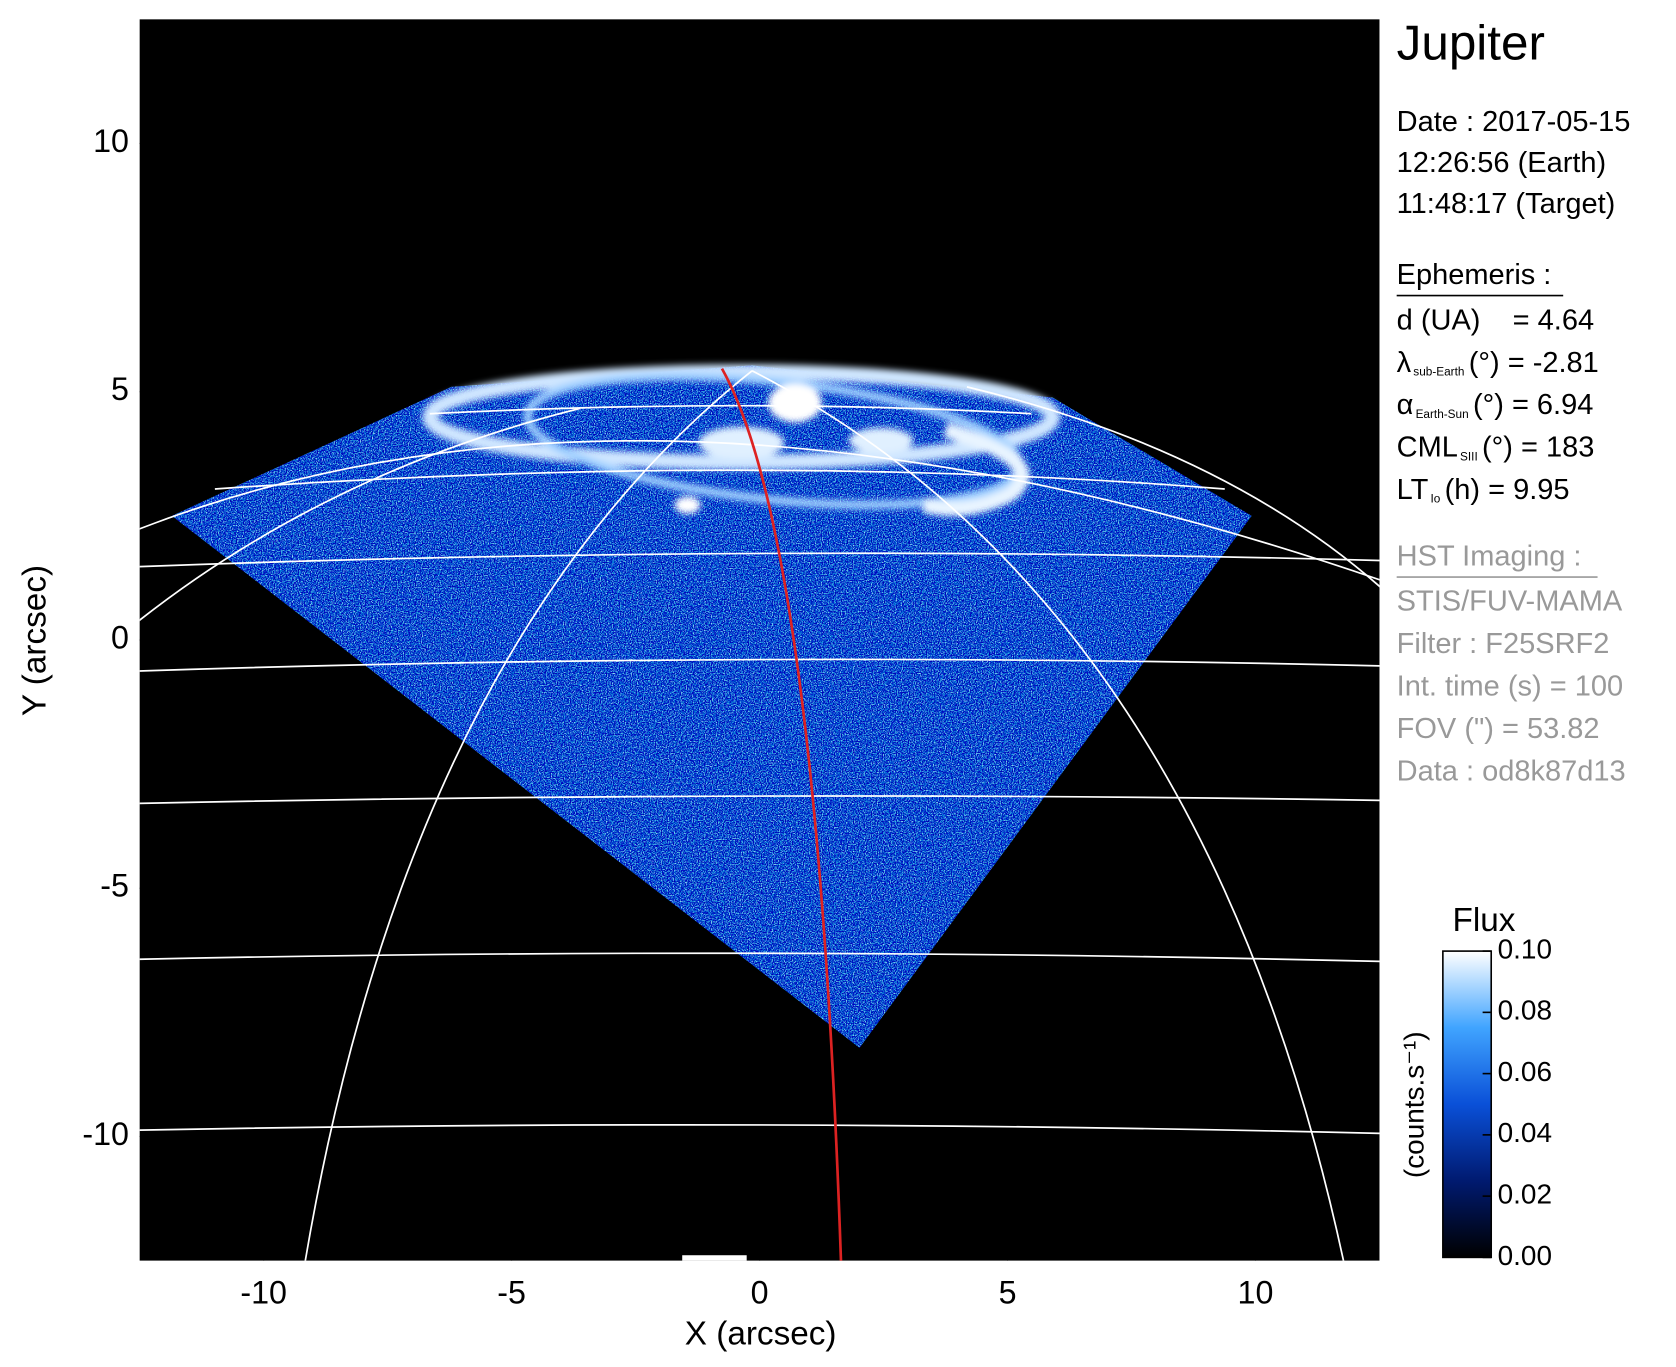  Describe the element at coordinates (760, 1293) in the screenshot. I see `x-tick-label: 0` at that location.